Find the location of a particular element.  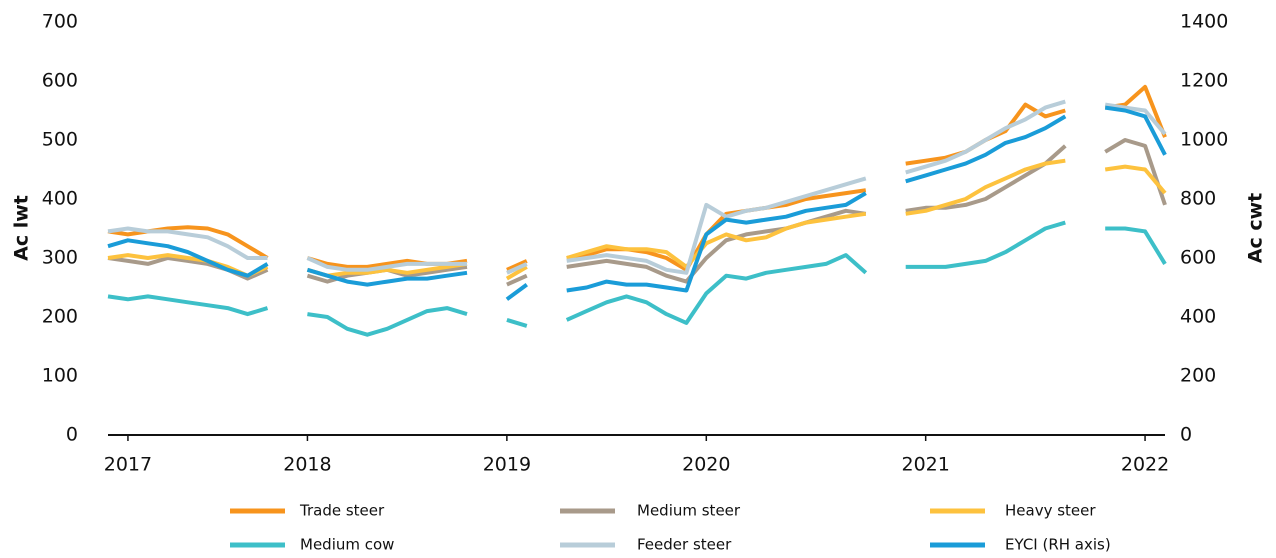

y-tick-label: 700 is located at coordinates (60, 22).